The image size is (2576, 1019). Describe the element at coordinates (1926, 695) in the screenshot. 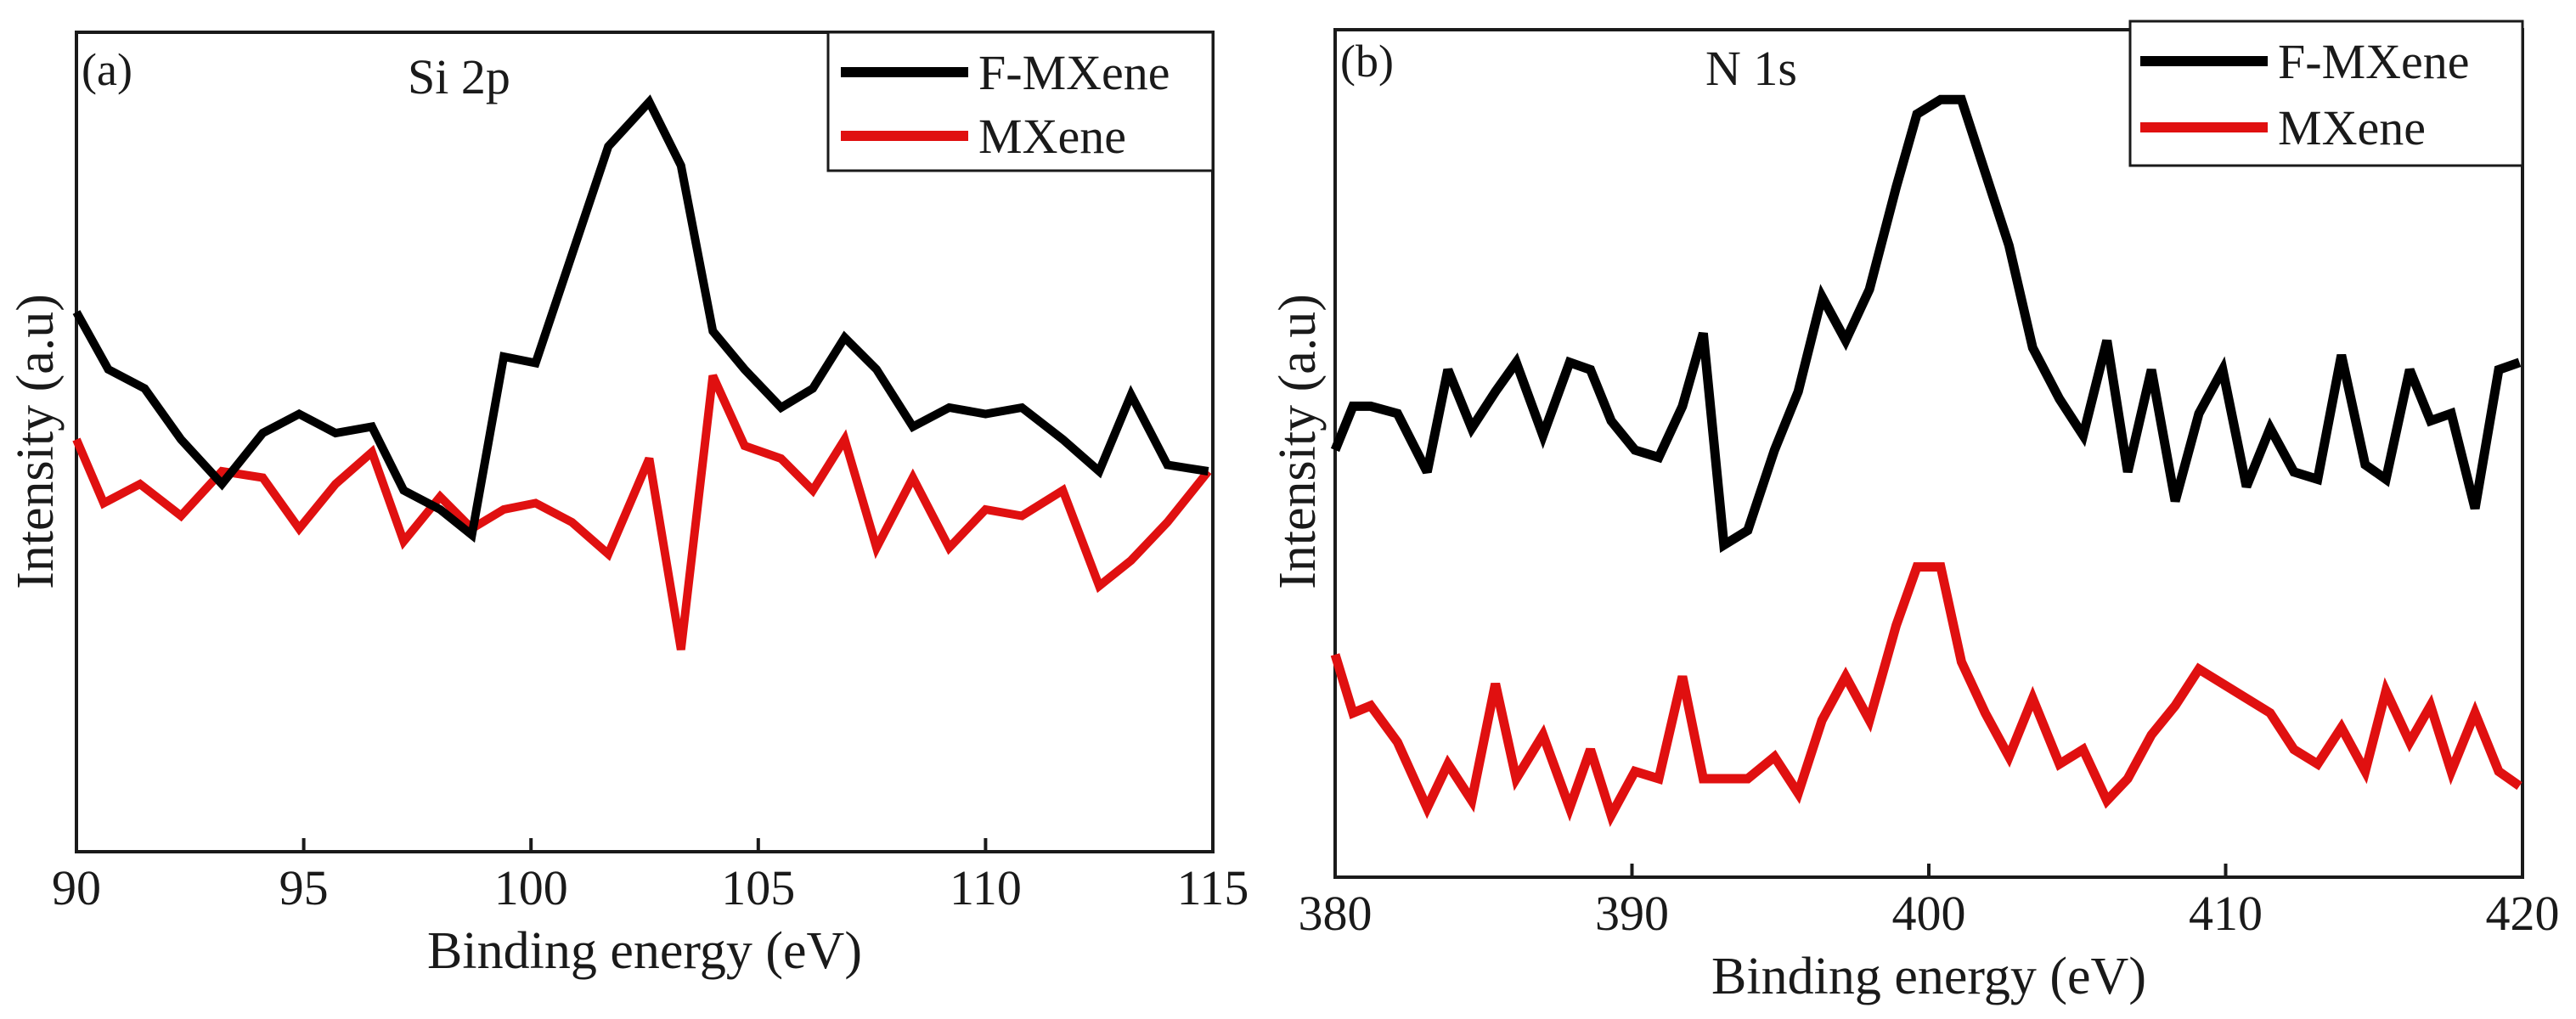

I see `panel-b-series-mxene` at that location.